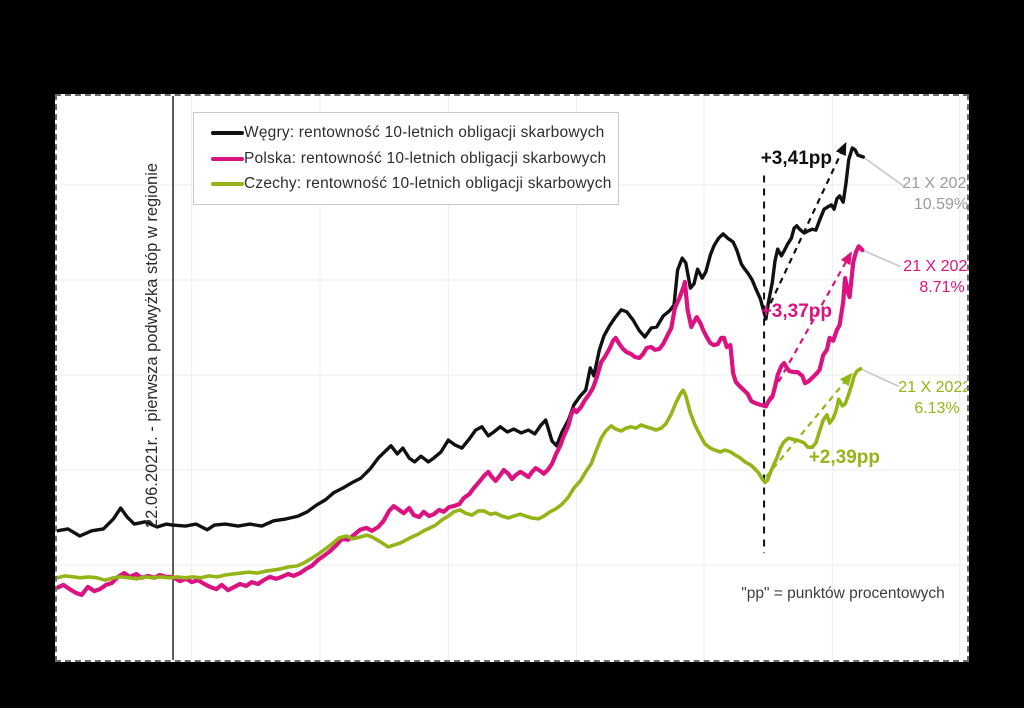 The width and height of the screenshot is (1024, 708). I want to click on end-label-hungary-value: 10.59%, so click(941, 204).